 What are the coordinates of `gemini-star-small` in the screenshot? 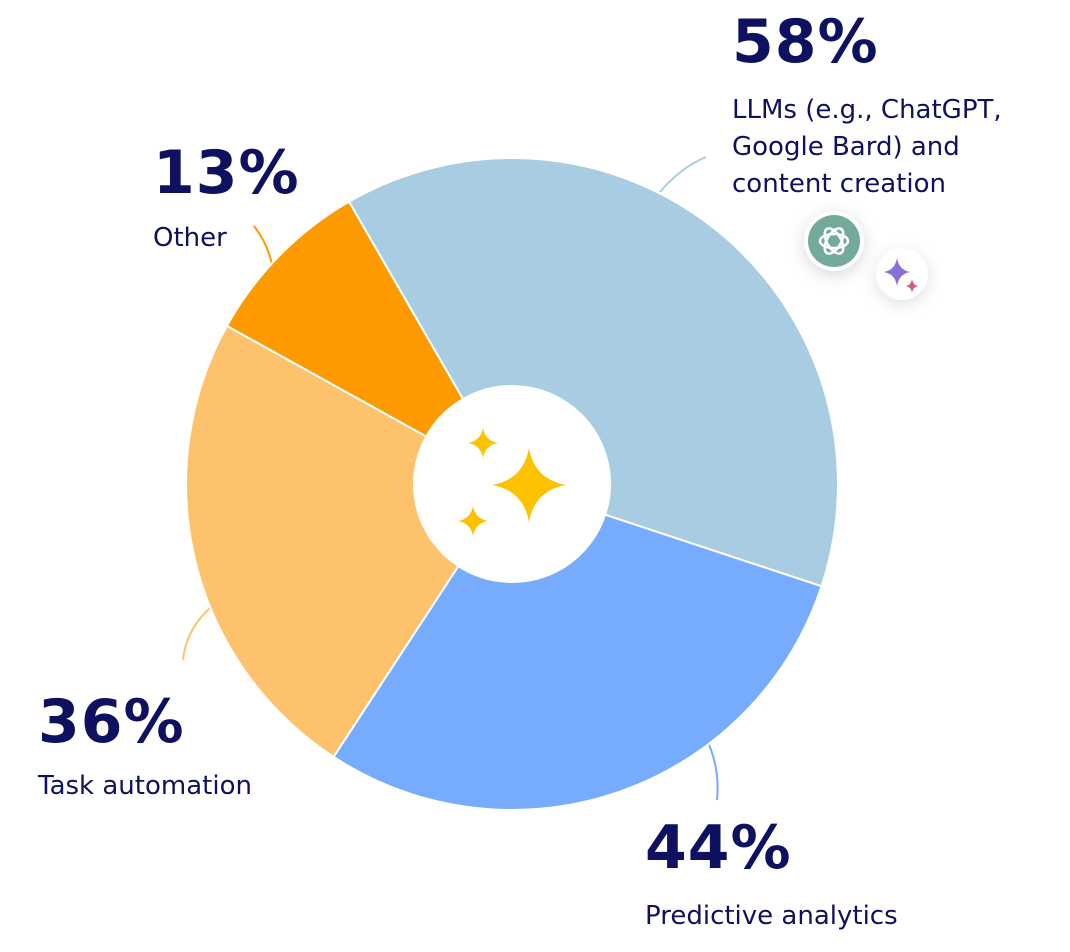 It's located at (912, 286).